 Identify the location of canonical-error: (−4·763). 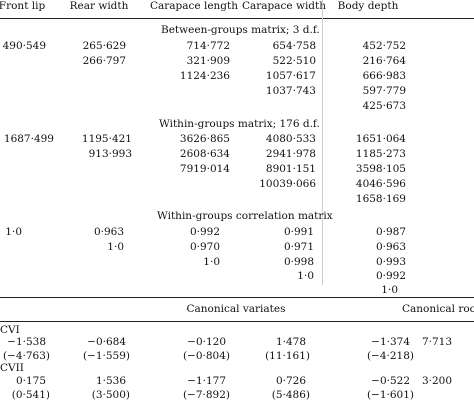
(26, 356).